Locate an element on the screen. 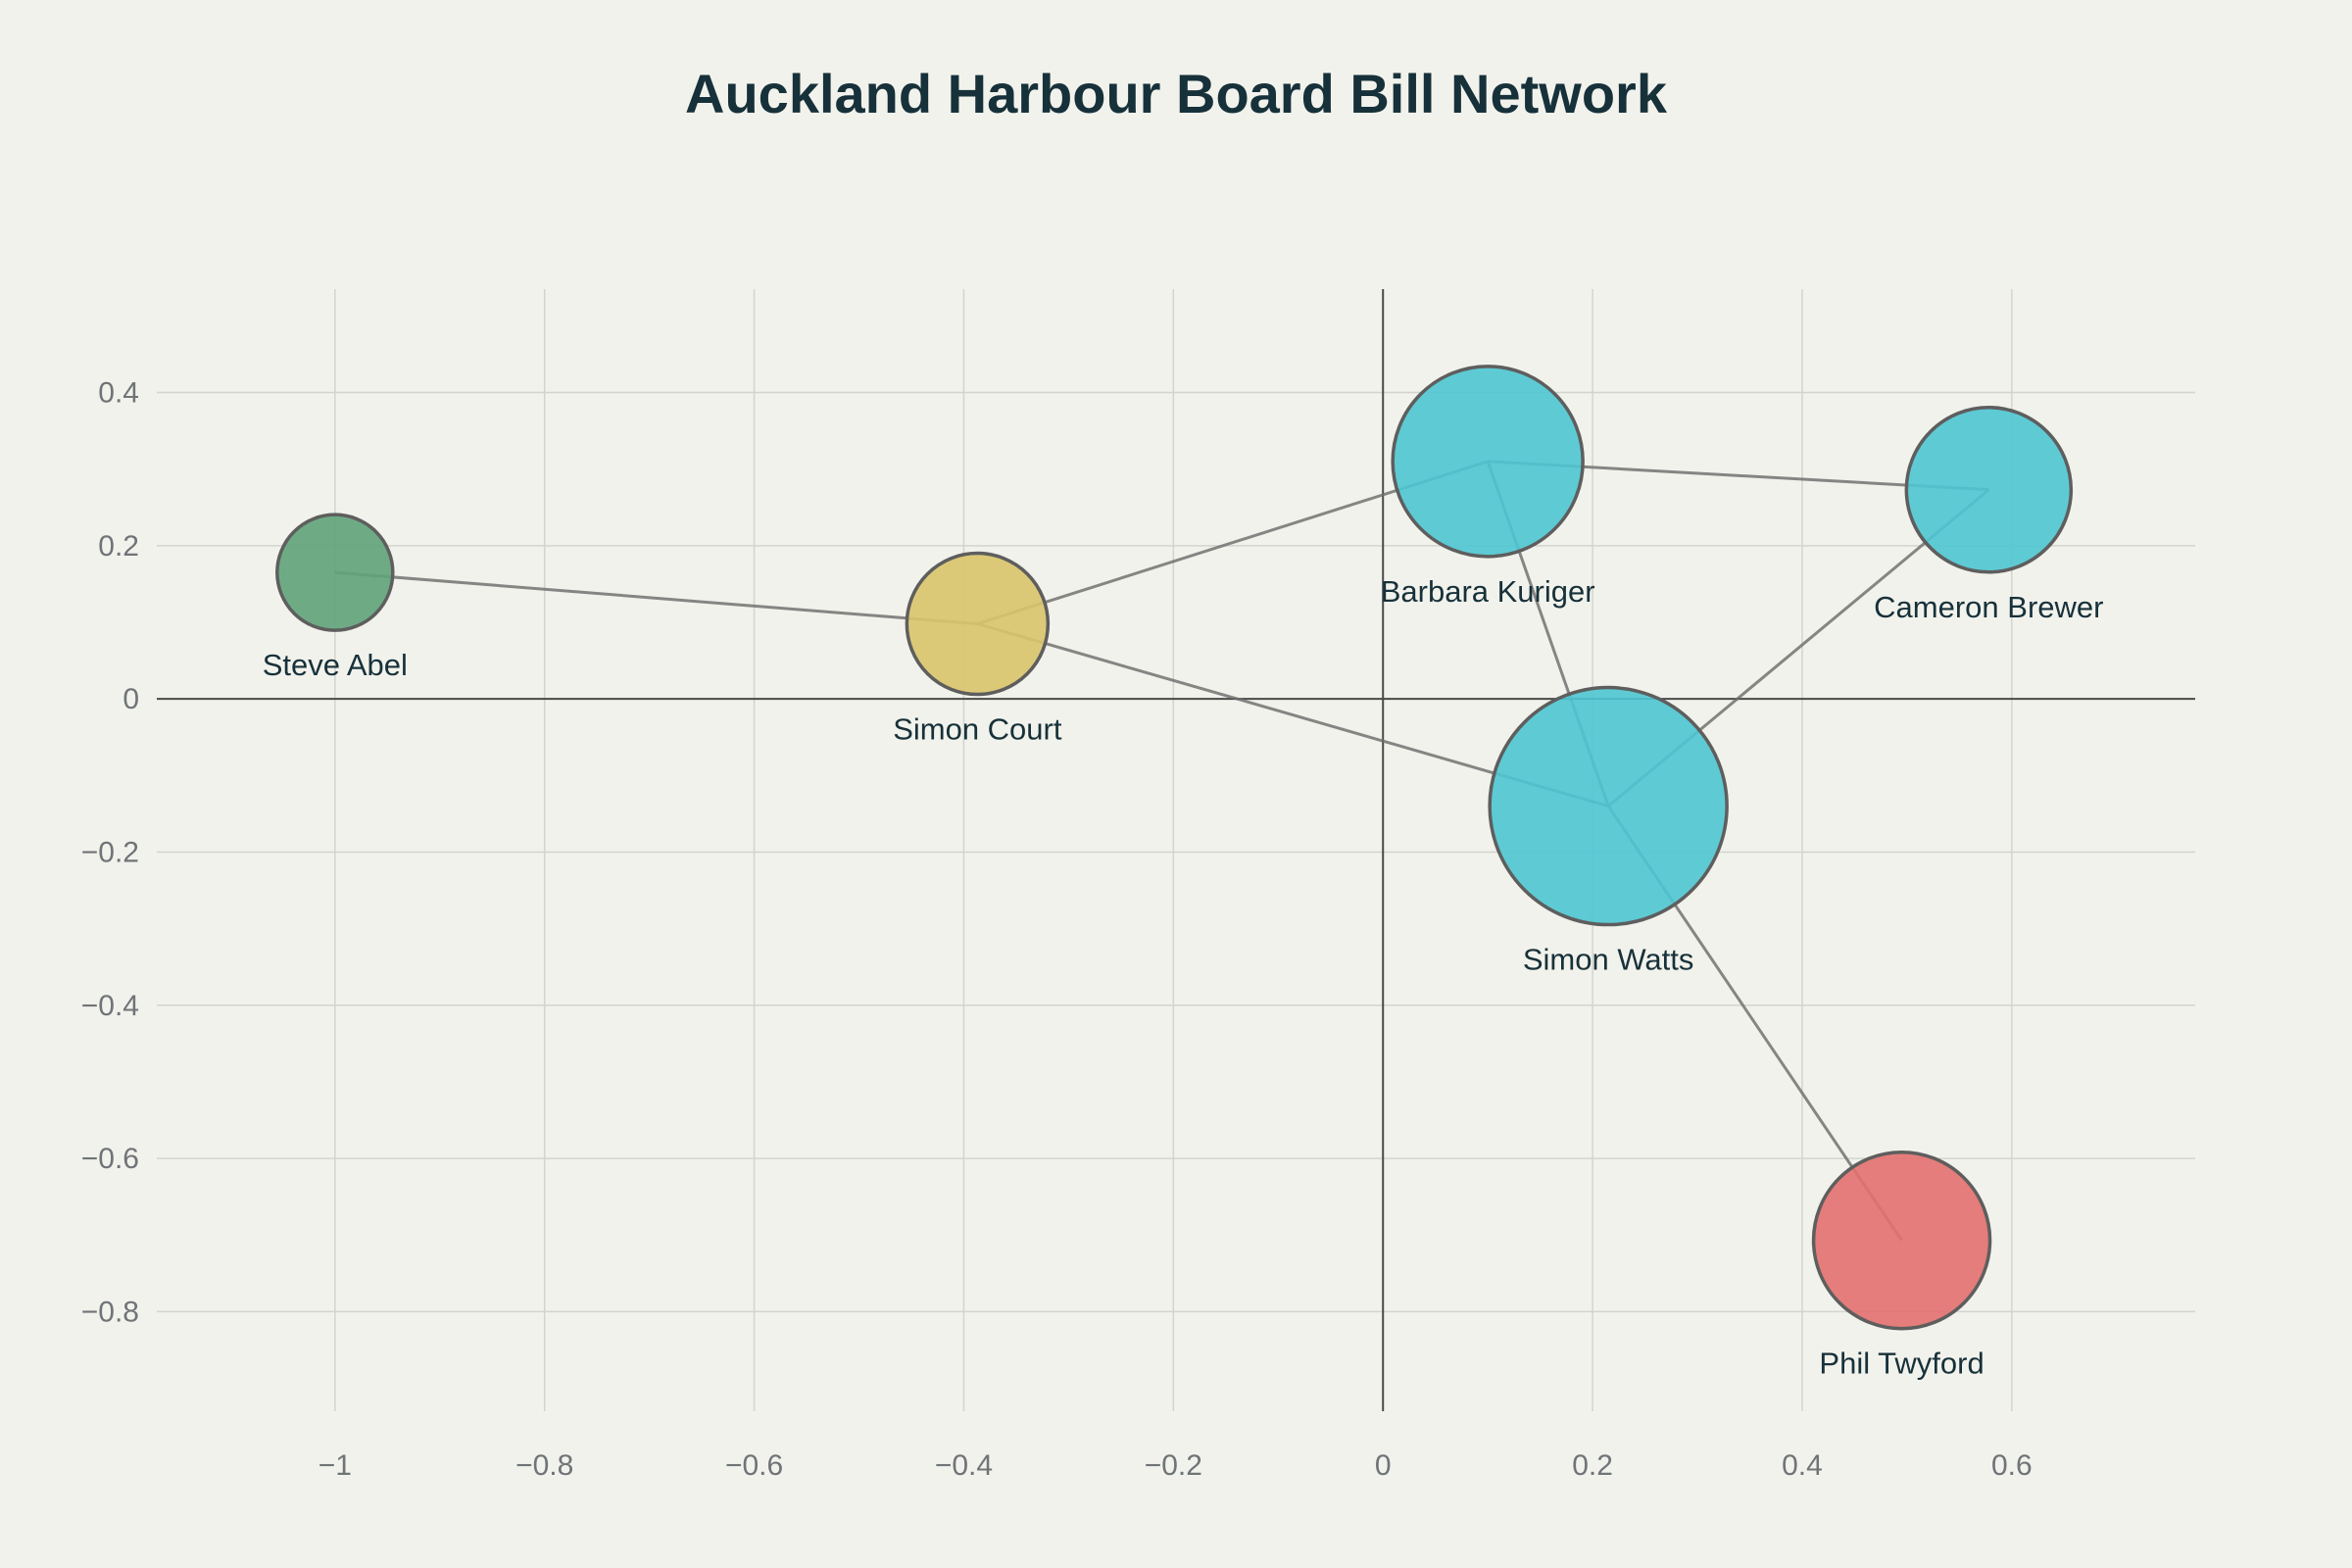 The image size is (2352, 1568). node-barbara-kuriger is located at coordinates (1488, 462).